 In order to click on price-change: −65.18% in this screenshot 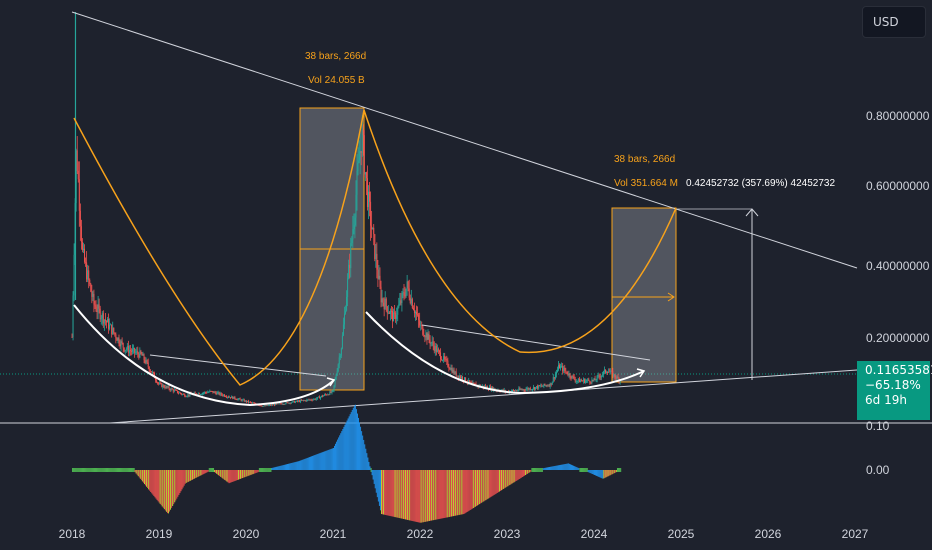, I will do `click(893, 385)`.